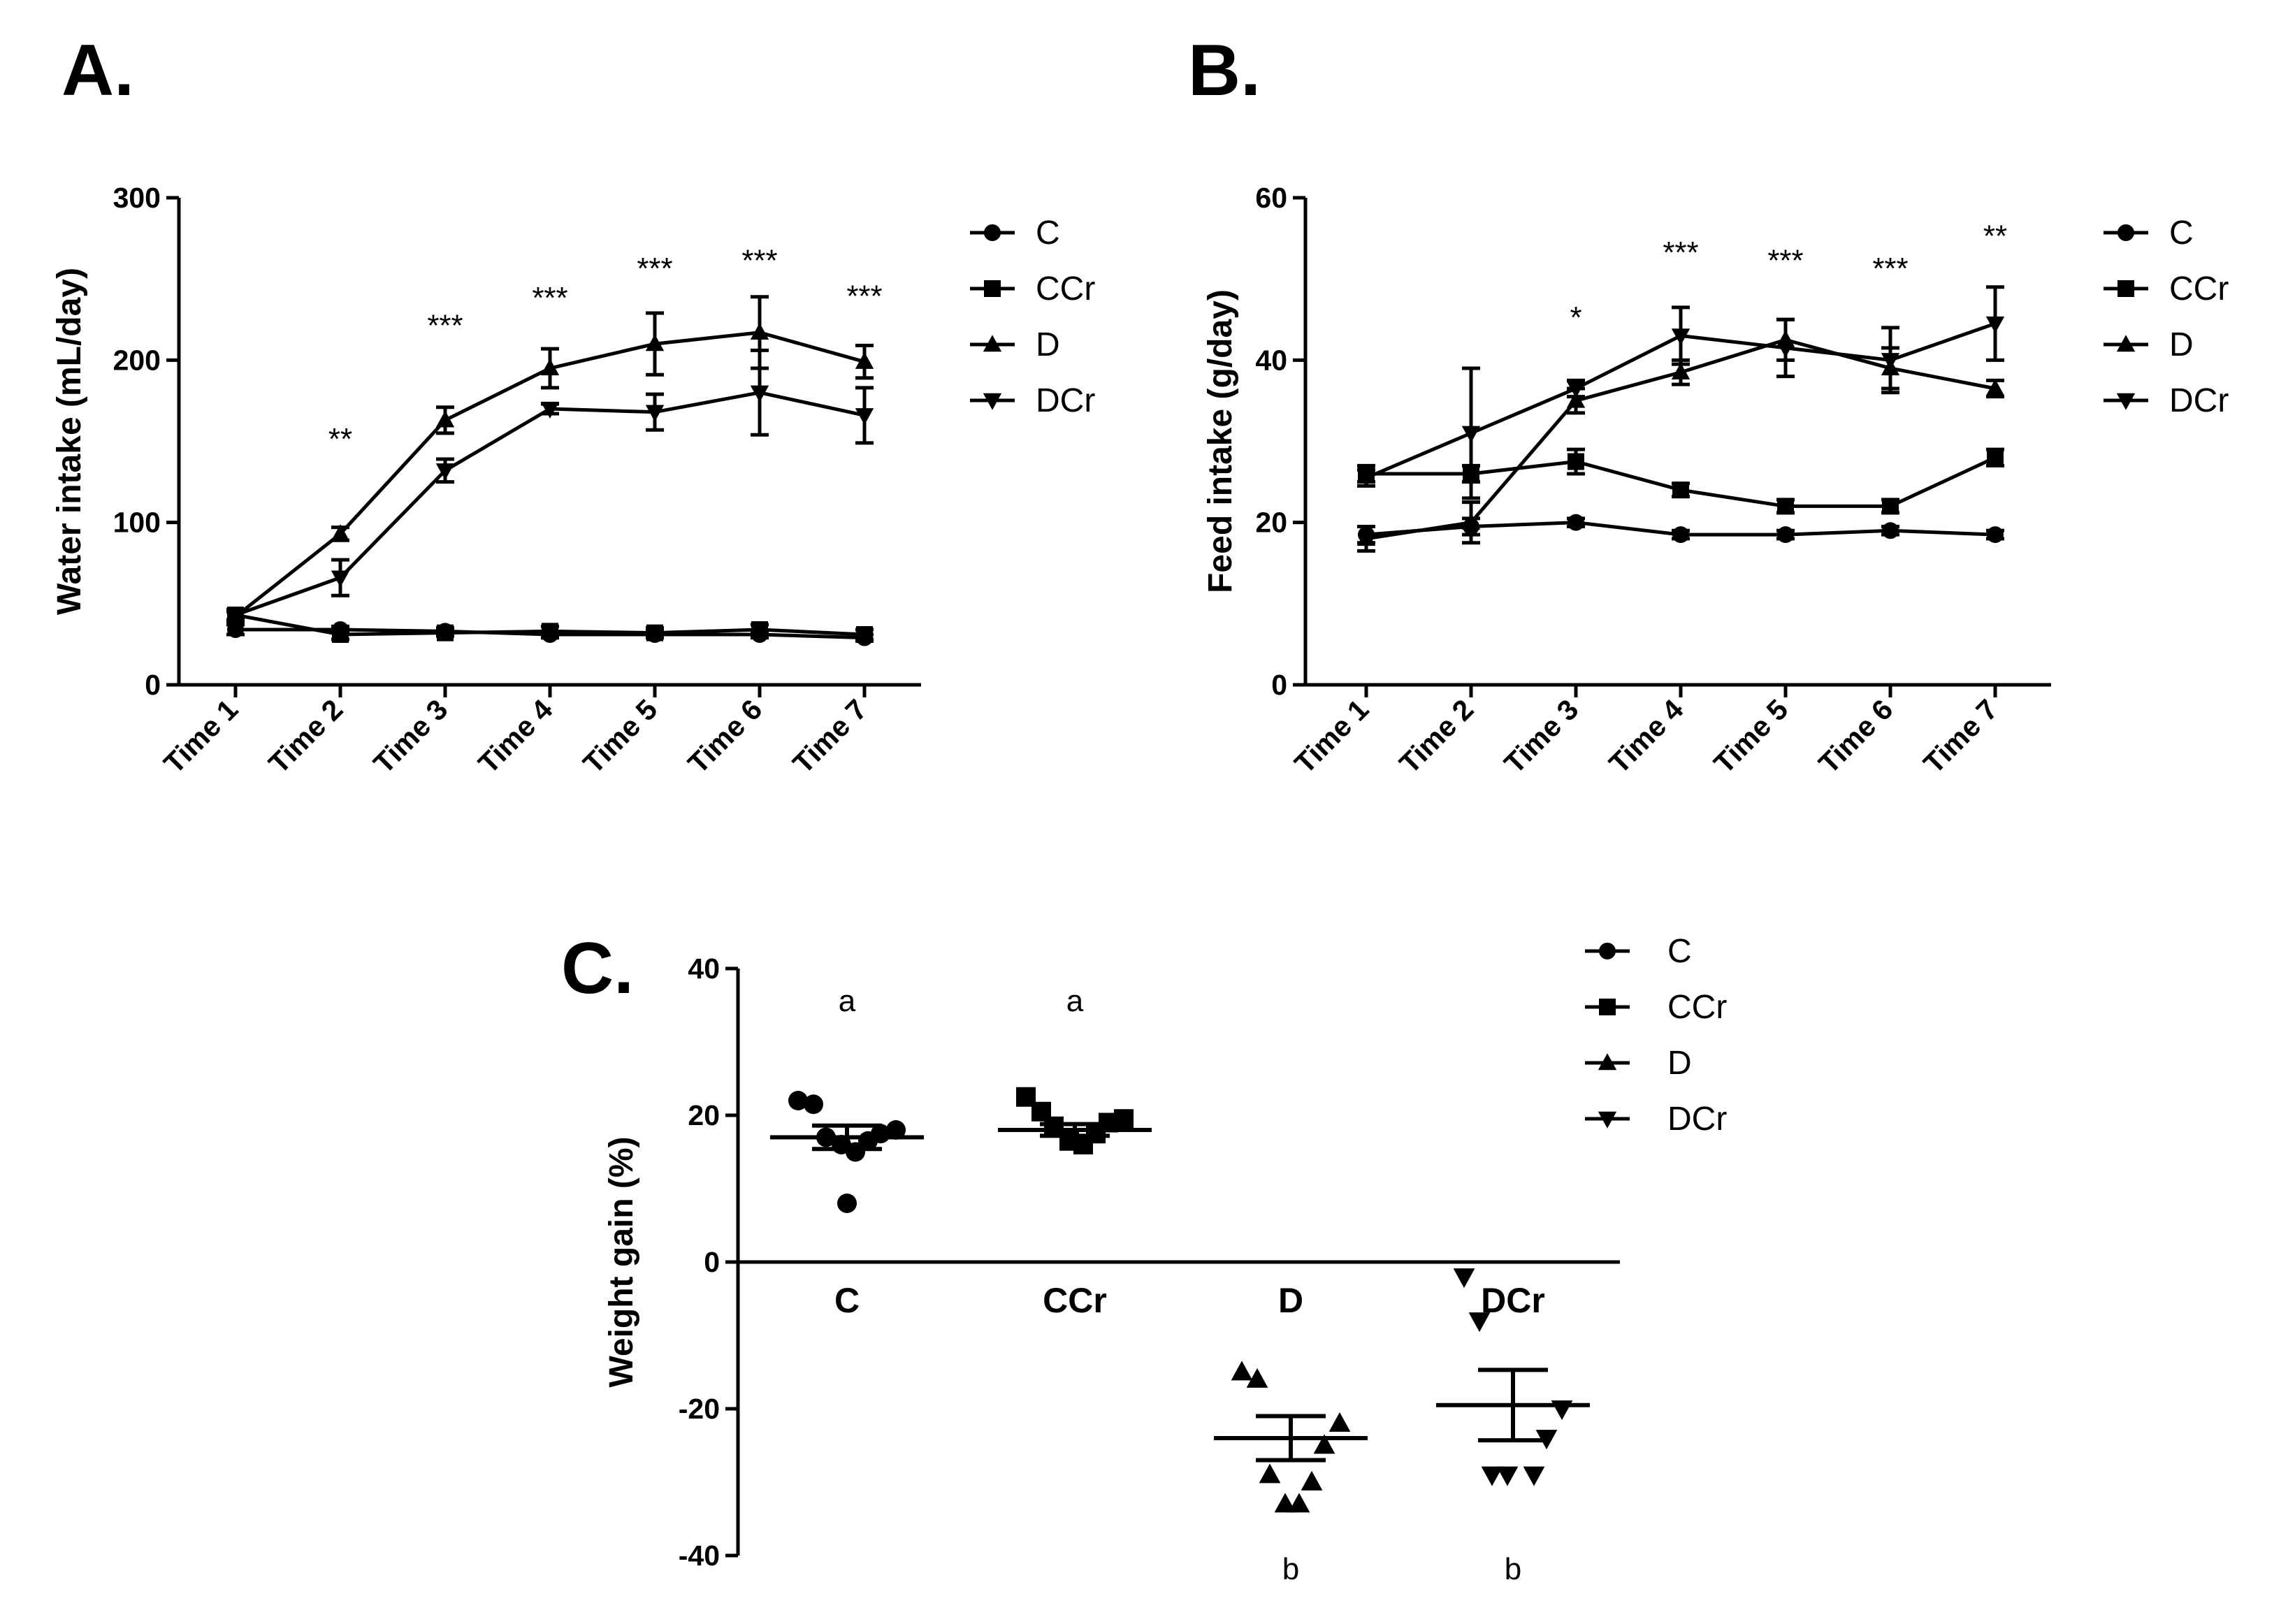  What do you see at coordinates (1513, 1377) in the screenshot?
I see `group-dcr` at bounding box center [1513, 1377].